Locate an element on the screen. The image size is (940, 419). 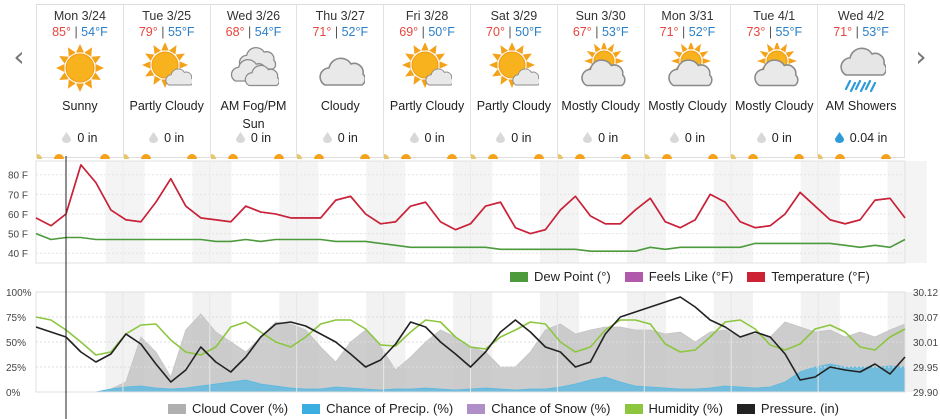
high-temp: 73° is located at coordinates (756, 32).